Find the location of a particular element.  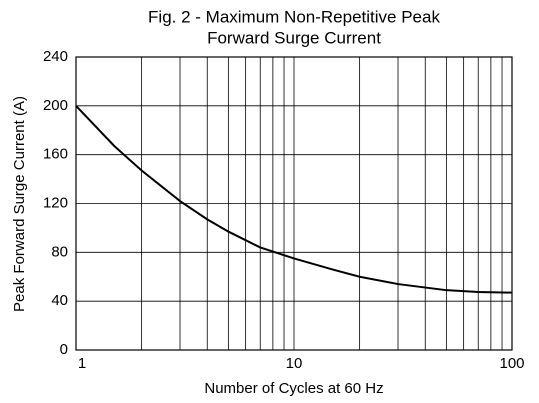

y-tick-label: 0 is located at coordinates (64, 349).